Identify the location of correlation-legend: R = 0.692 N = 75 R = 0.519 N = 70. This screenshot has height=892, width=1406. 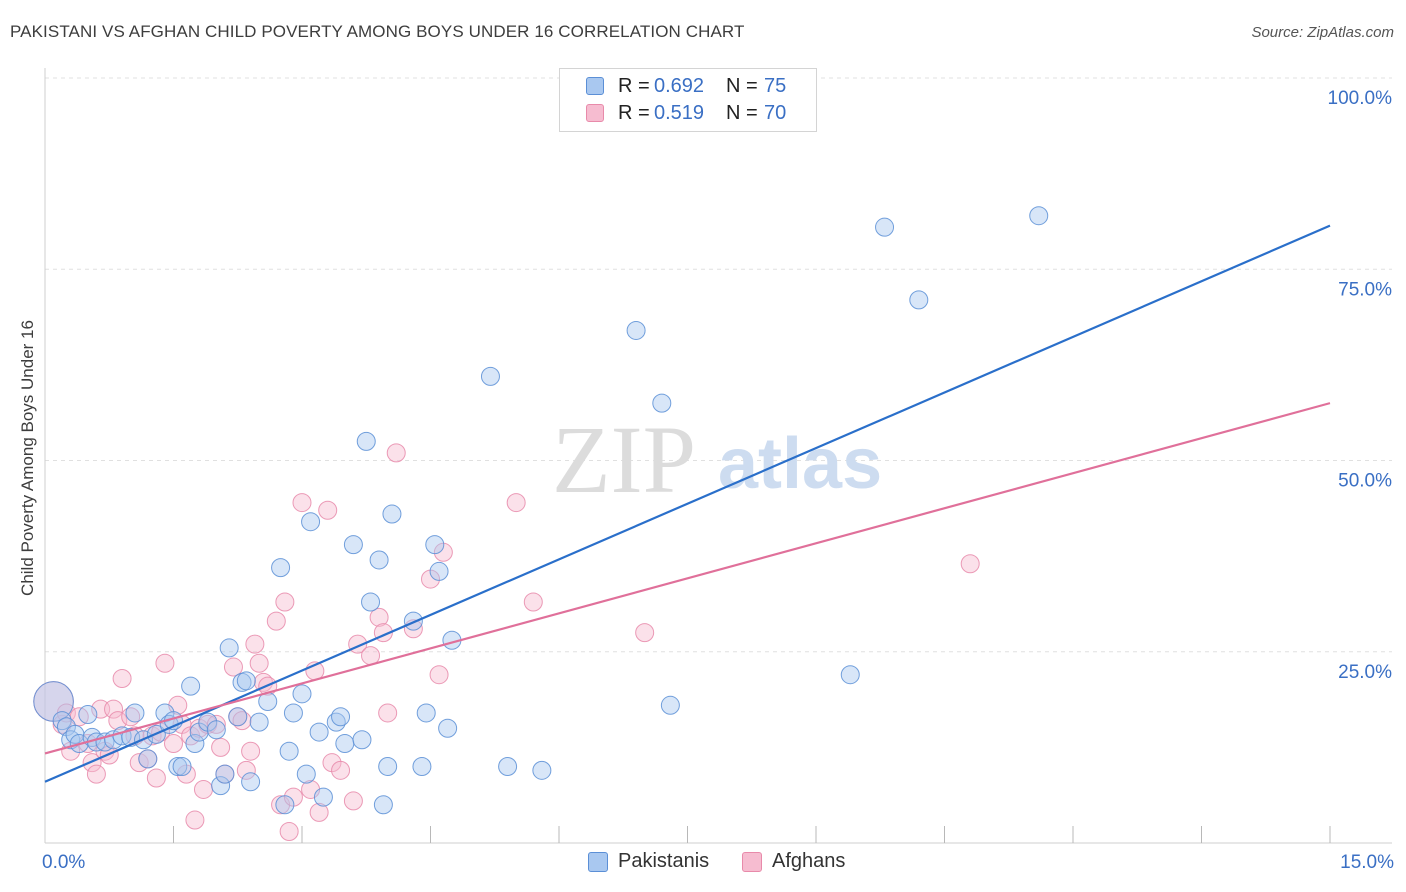
(688, 100).